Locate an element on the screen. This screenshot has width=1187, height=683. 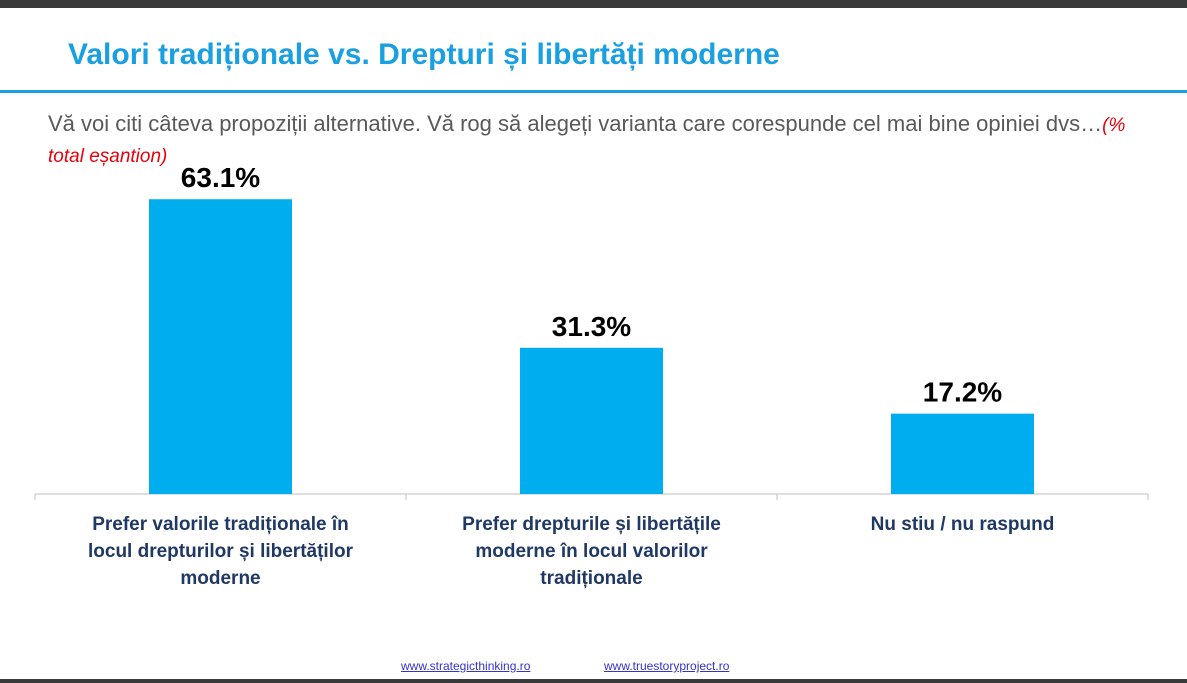
footer-link-truestoryproject-text: www.truestoryproject.ro is located at coordinates (667, 666).